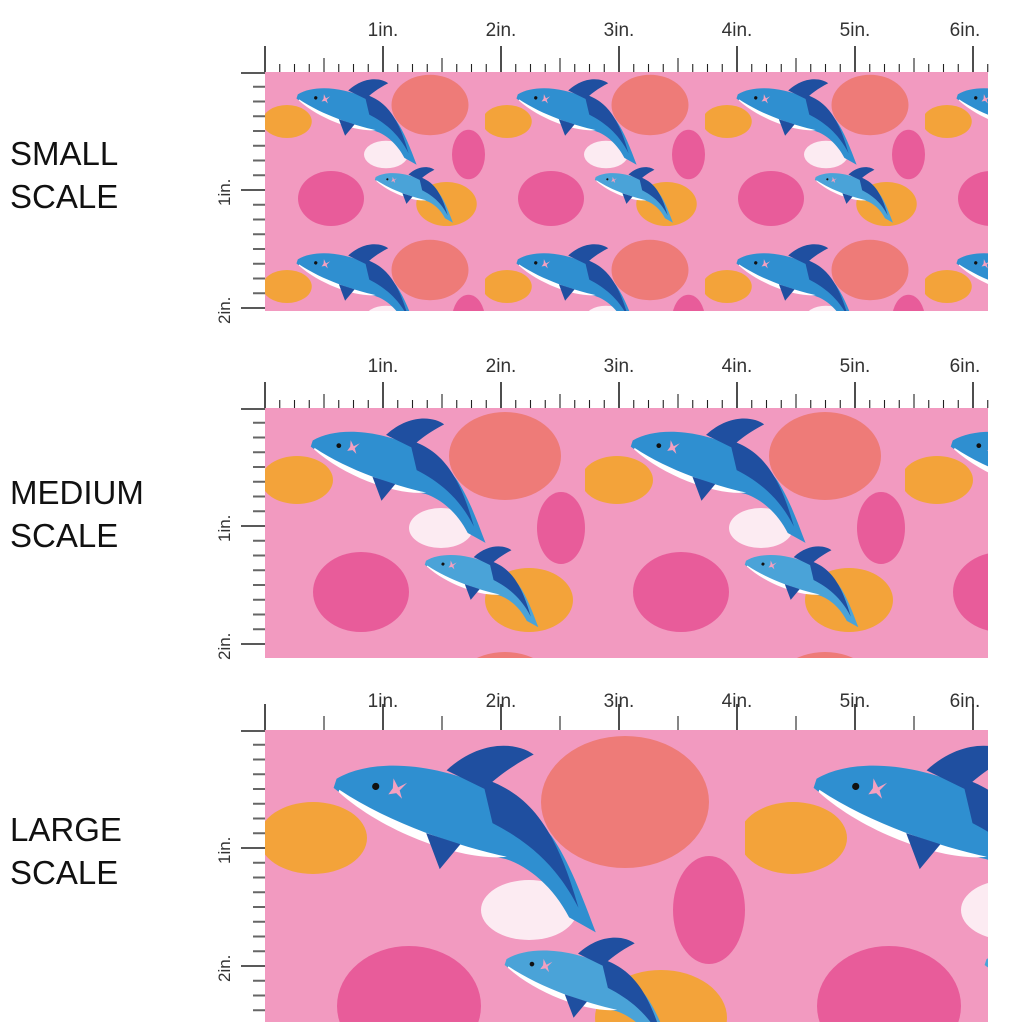 This screenshot has width=1024, height=1024. I want to click on small-scale-label: SMALL SCALE, so click(64, 175).